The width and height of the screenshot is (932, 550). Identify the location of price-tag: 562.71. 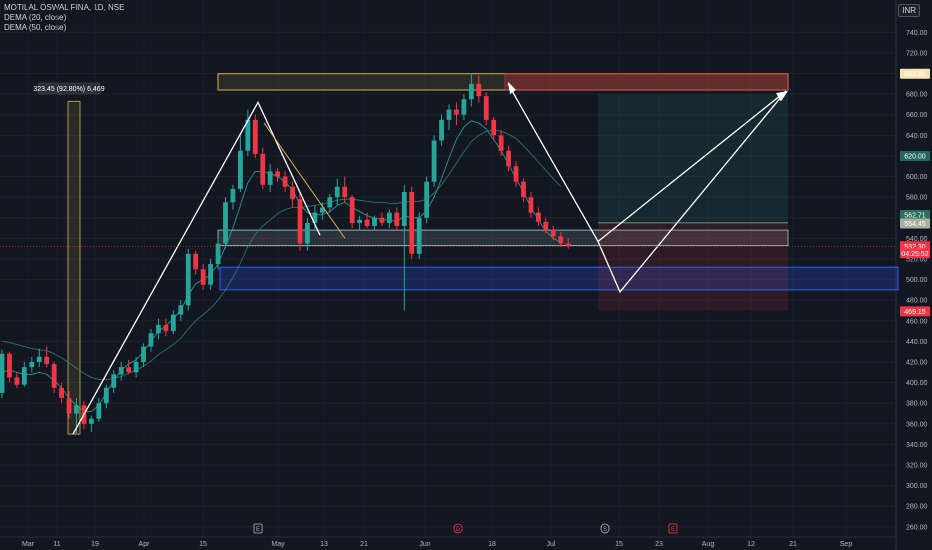
(915, 214).